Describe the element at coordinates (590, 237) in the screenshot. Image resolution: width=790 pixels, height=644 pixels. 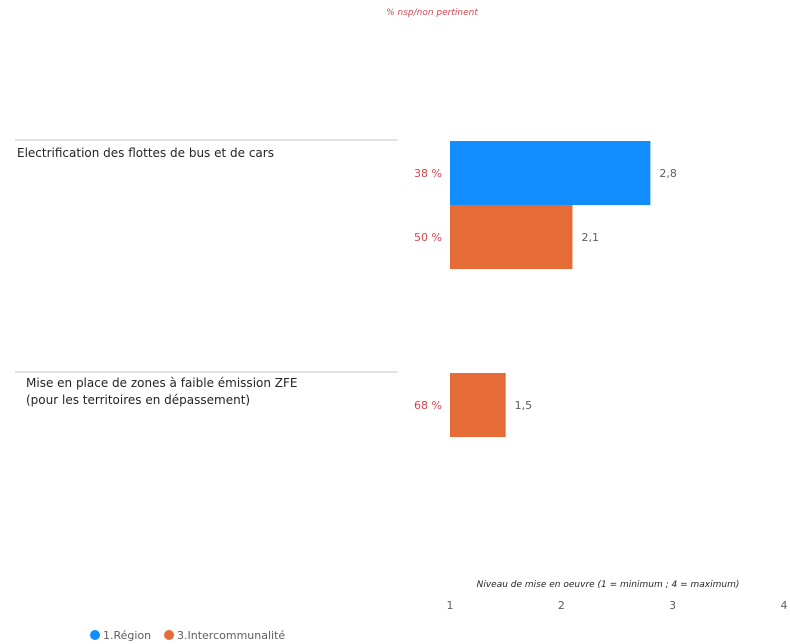
I see `data-label: 2,1` at that location.